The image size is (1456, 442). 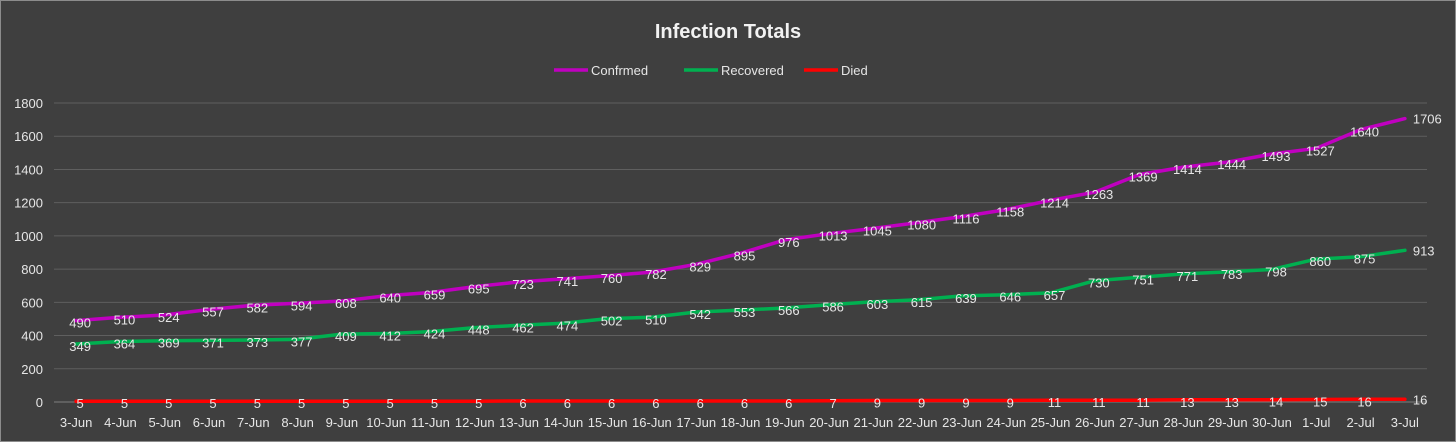 I want to click on y-tick-label: 800, so click(x=32, y=269).